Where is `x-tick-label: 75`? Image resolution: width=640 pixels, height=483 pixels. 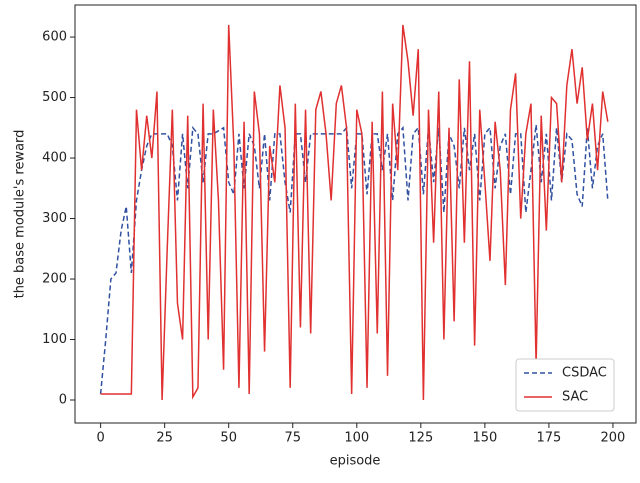 x-tick-label: 75 is located at coordinates (292, 438).